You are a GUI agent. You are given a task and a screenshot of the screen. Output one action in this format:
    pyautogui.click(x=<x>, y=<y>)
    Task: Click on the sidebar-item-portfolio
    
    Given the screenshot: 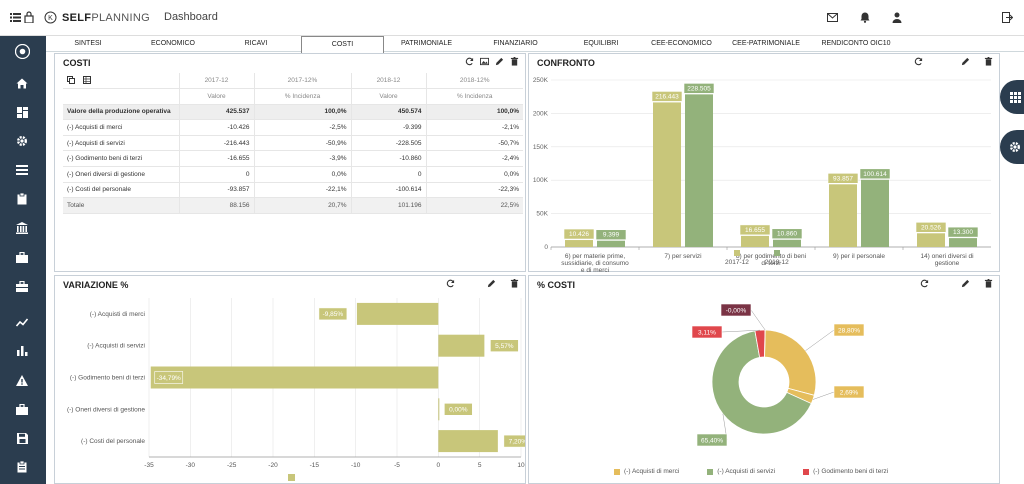 What is the action you would take?
    pyautogui.click(x=22, y=409)
    